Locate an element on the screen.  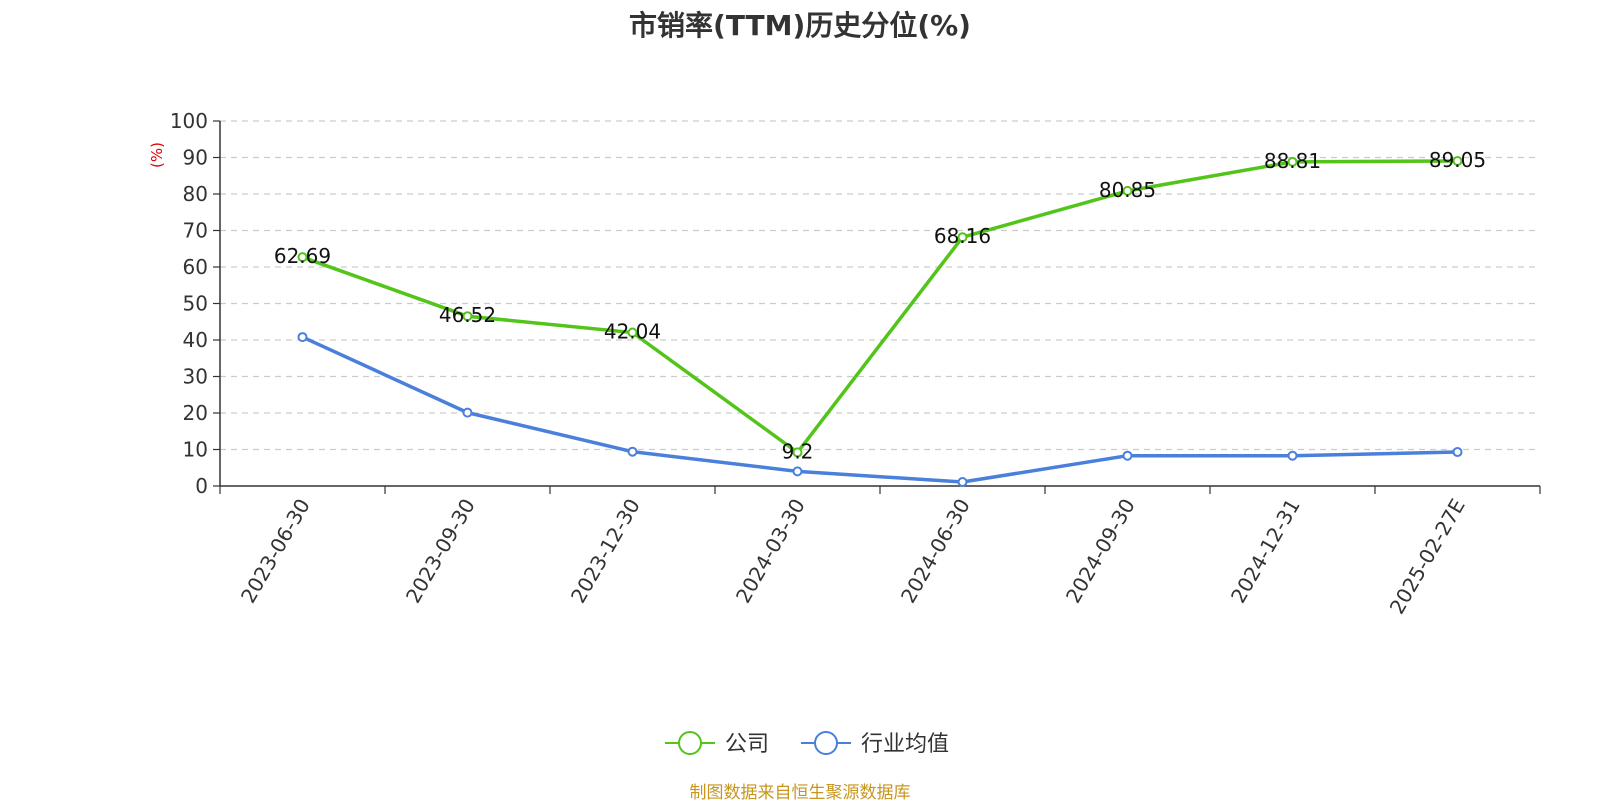
x-tick-label: 2023-12-30 is located at coordinates (605, 551).